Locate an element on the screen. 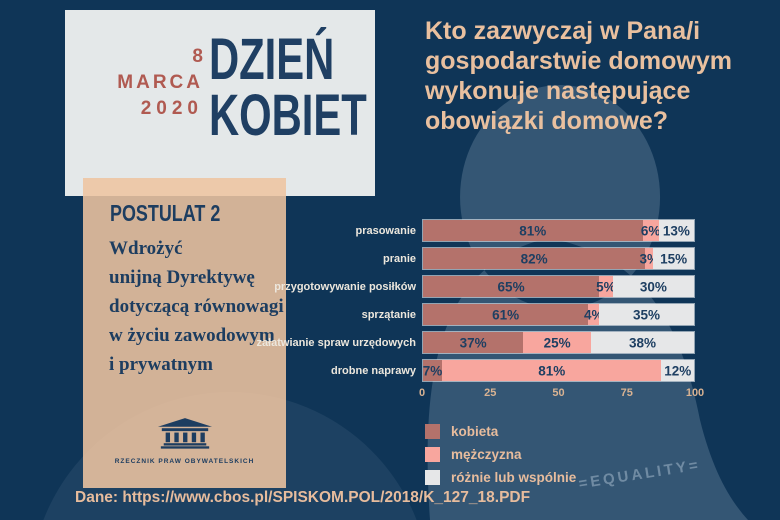 The width and height of the screenshot is (780, 520). chart-row: załatwianie spraw urzędowych 37% 25% 38% is located at coordinates (475, 342).